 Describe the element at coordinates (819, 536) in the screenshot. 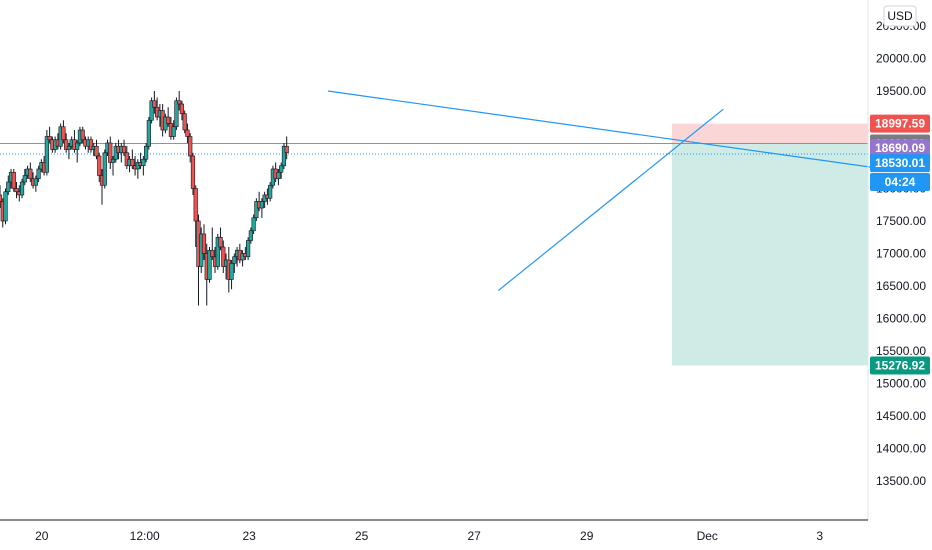

I see `time-tick-label: 3` at that location.